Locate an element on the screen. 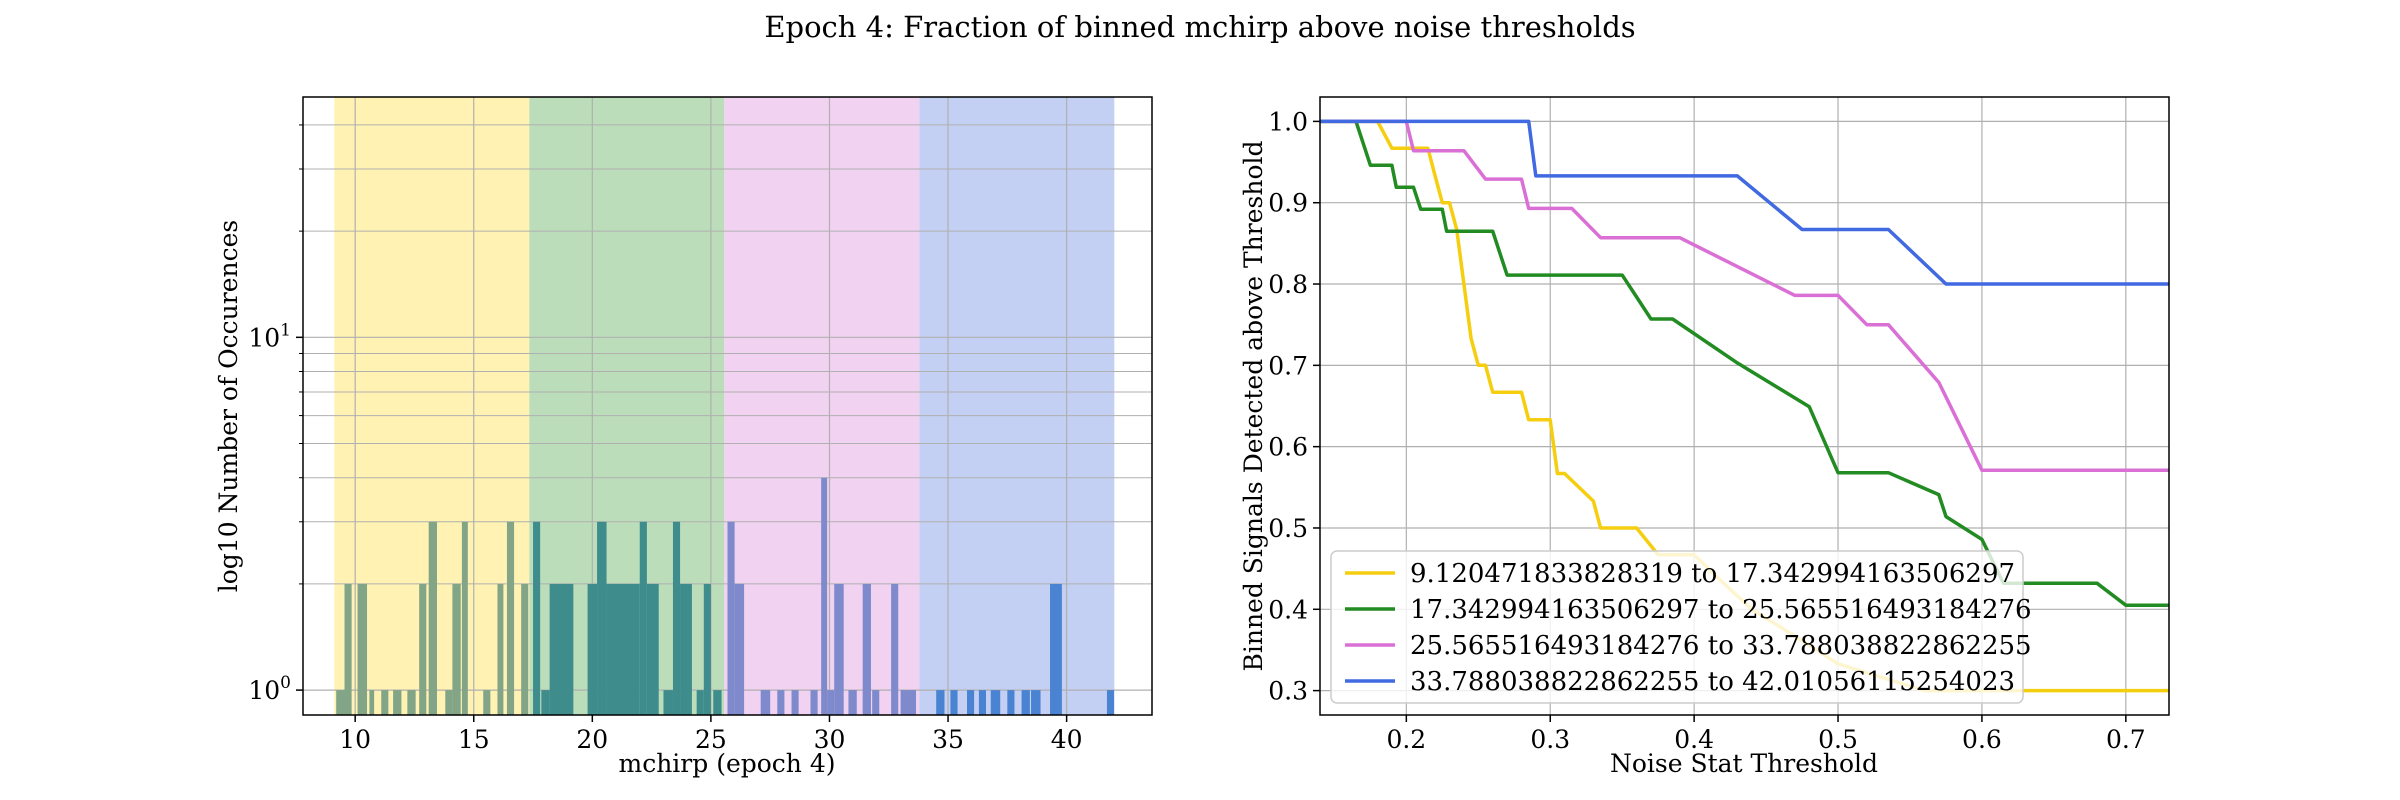  histogram-y-label: log10 Number of Occurences is located at coordinates (228, 406).